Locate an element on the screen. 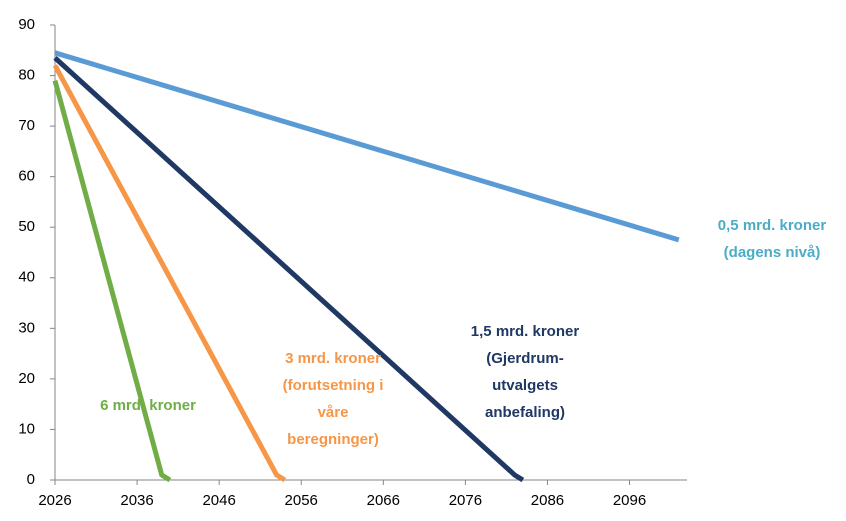 This screenshot has height=521, width=846. x-tick-label: 2036 is located at coordinates (136, 500).